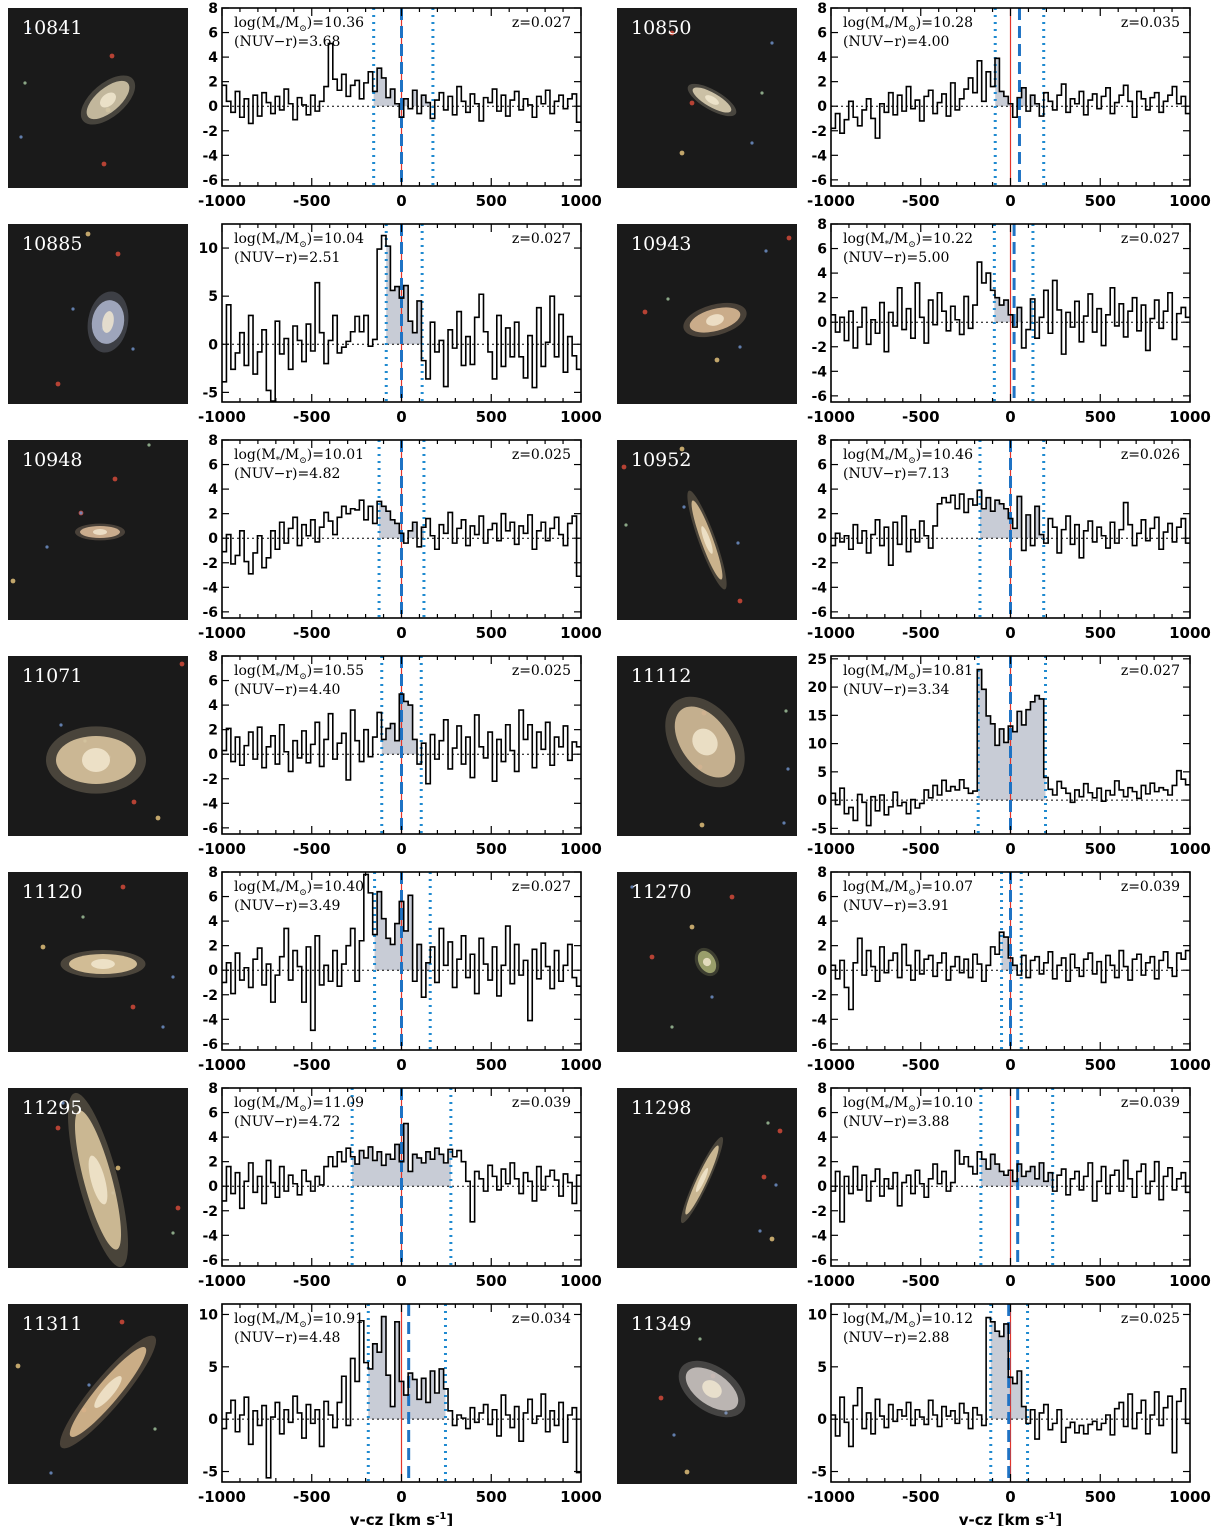 The height and width of the screenshot is (1526, 1219). I want to click on color-label: (NUV−r)=3.49, so click(287, 906).